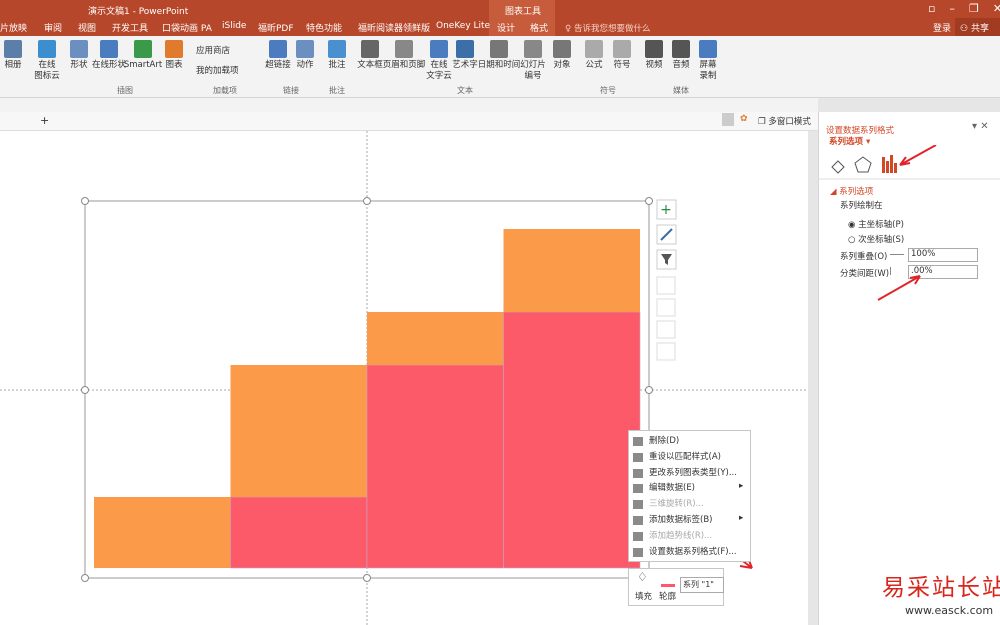 Image resolution: width=1000 pixels, height=625 pixels. I want to click on new-tab: +, so click(45, 120).